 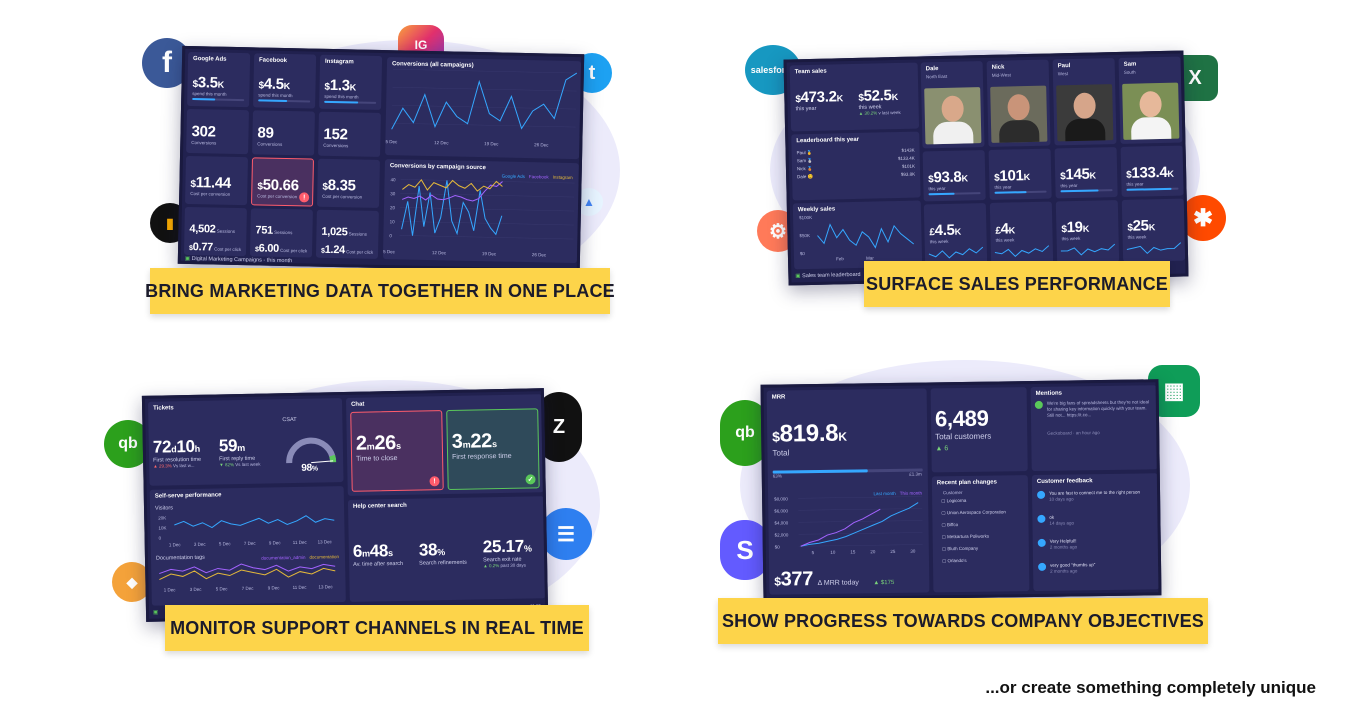 I want to click on year-sales-tile: $101K this year, so click(x=1020, y=174).